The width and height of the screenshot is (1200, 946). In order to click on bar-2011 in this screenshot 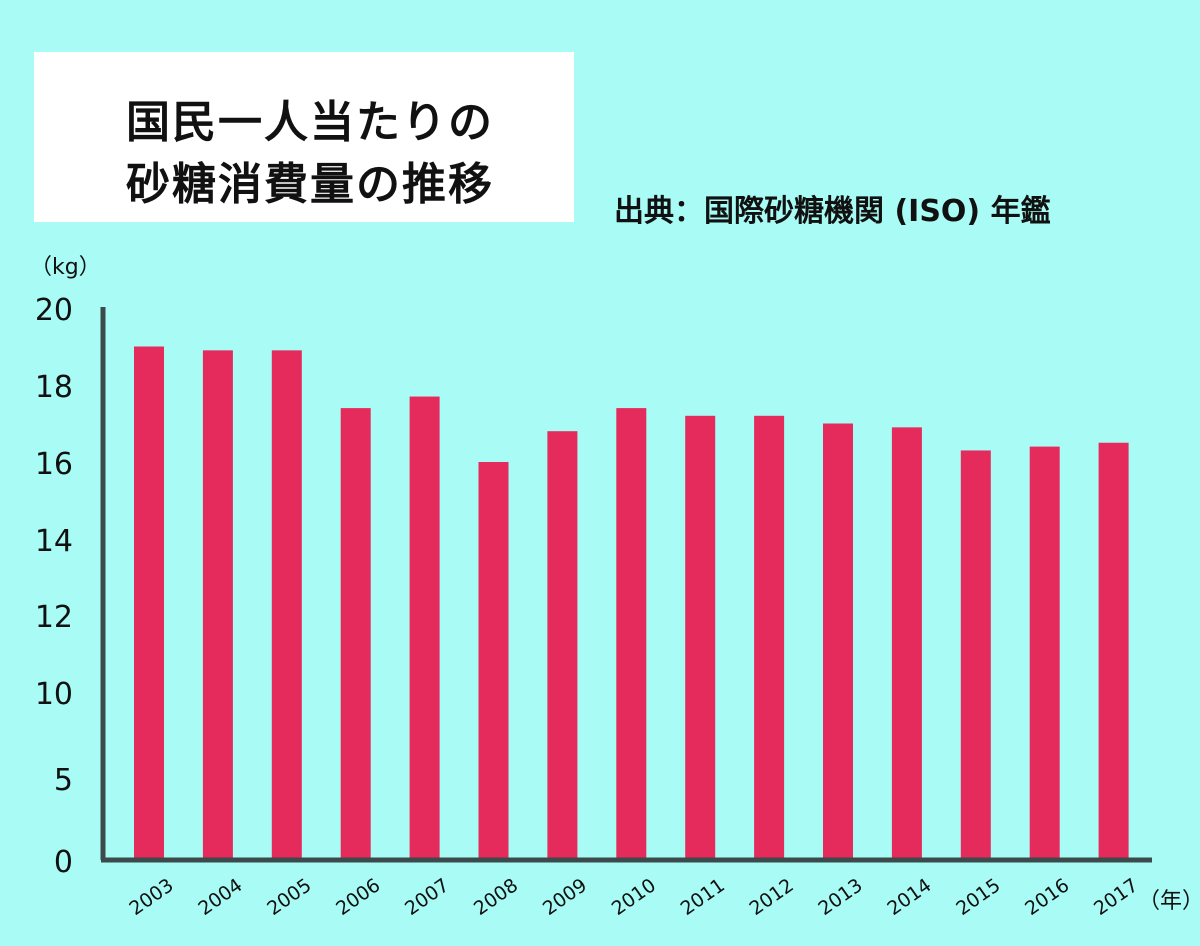, I will do `click(700, 637)`.